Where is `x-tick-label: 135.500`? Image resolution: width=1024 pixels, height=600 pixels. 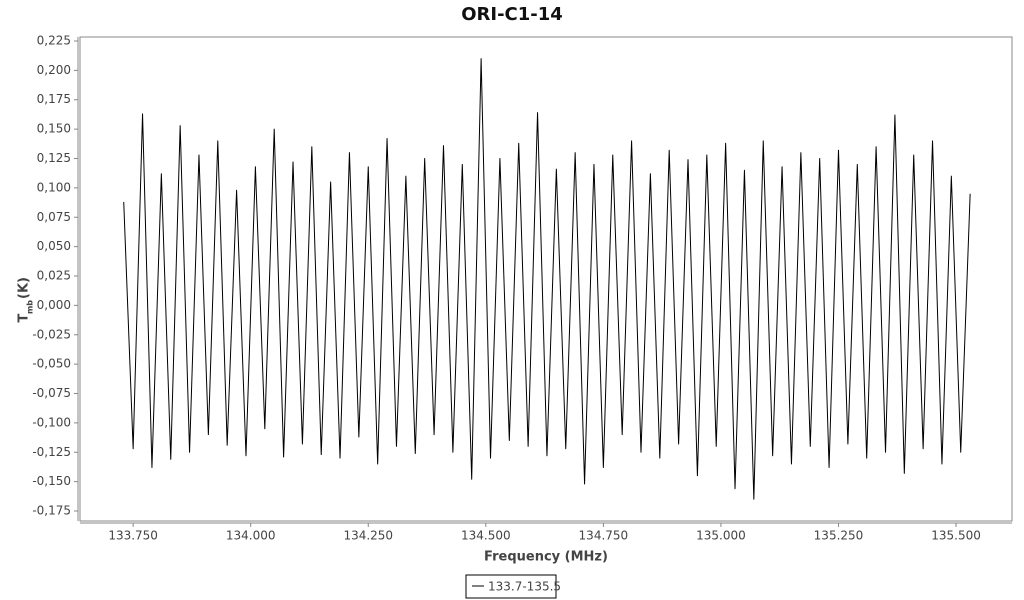 x-tick-label: 135.500 is located at coordinates (956, 536).